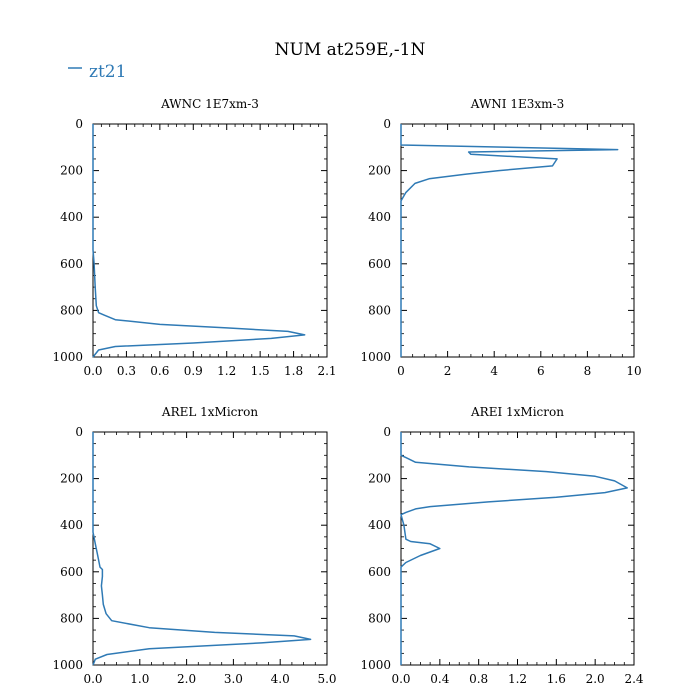  I want to click on x-tick-label: 2.4, so click(633, 679).